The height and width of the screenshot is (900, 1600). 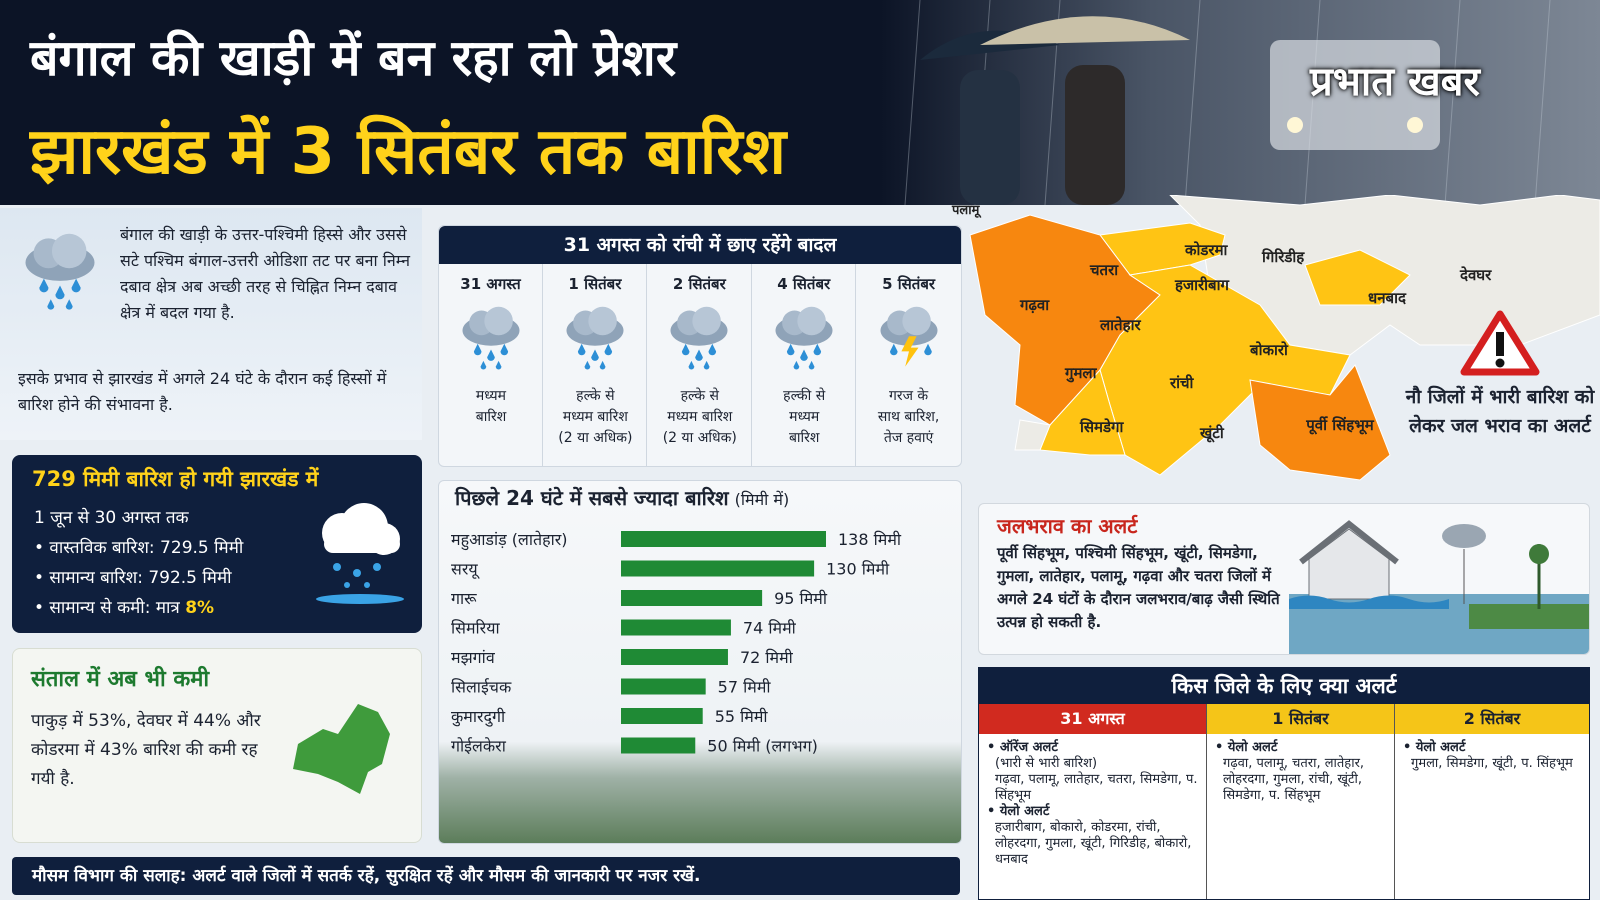 What do you see at coordinates (479, 746) in the screenshot?
I see `category-label: गोईलकेरा` at bounding box center [479, 746].